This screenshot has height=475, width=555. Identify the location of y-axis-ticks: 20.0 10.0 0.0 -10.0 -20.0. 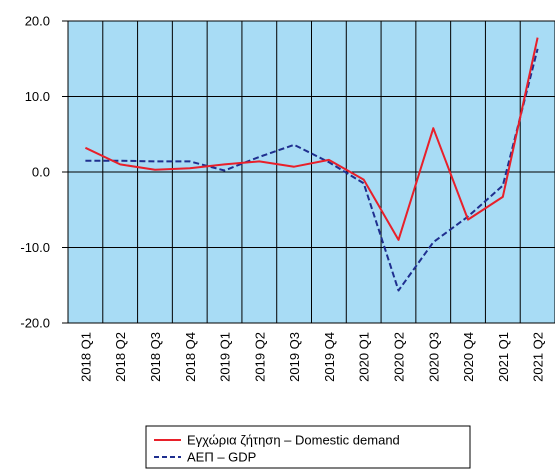
(35, 172).